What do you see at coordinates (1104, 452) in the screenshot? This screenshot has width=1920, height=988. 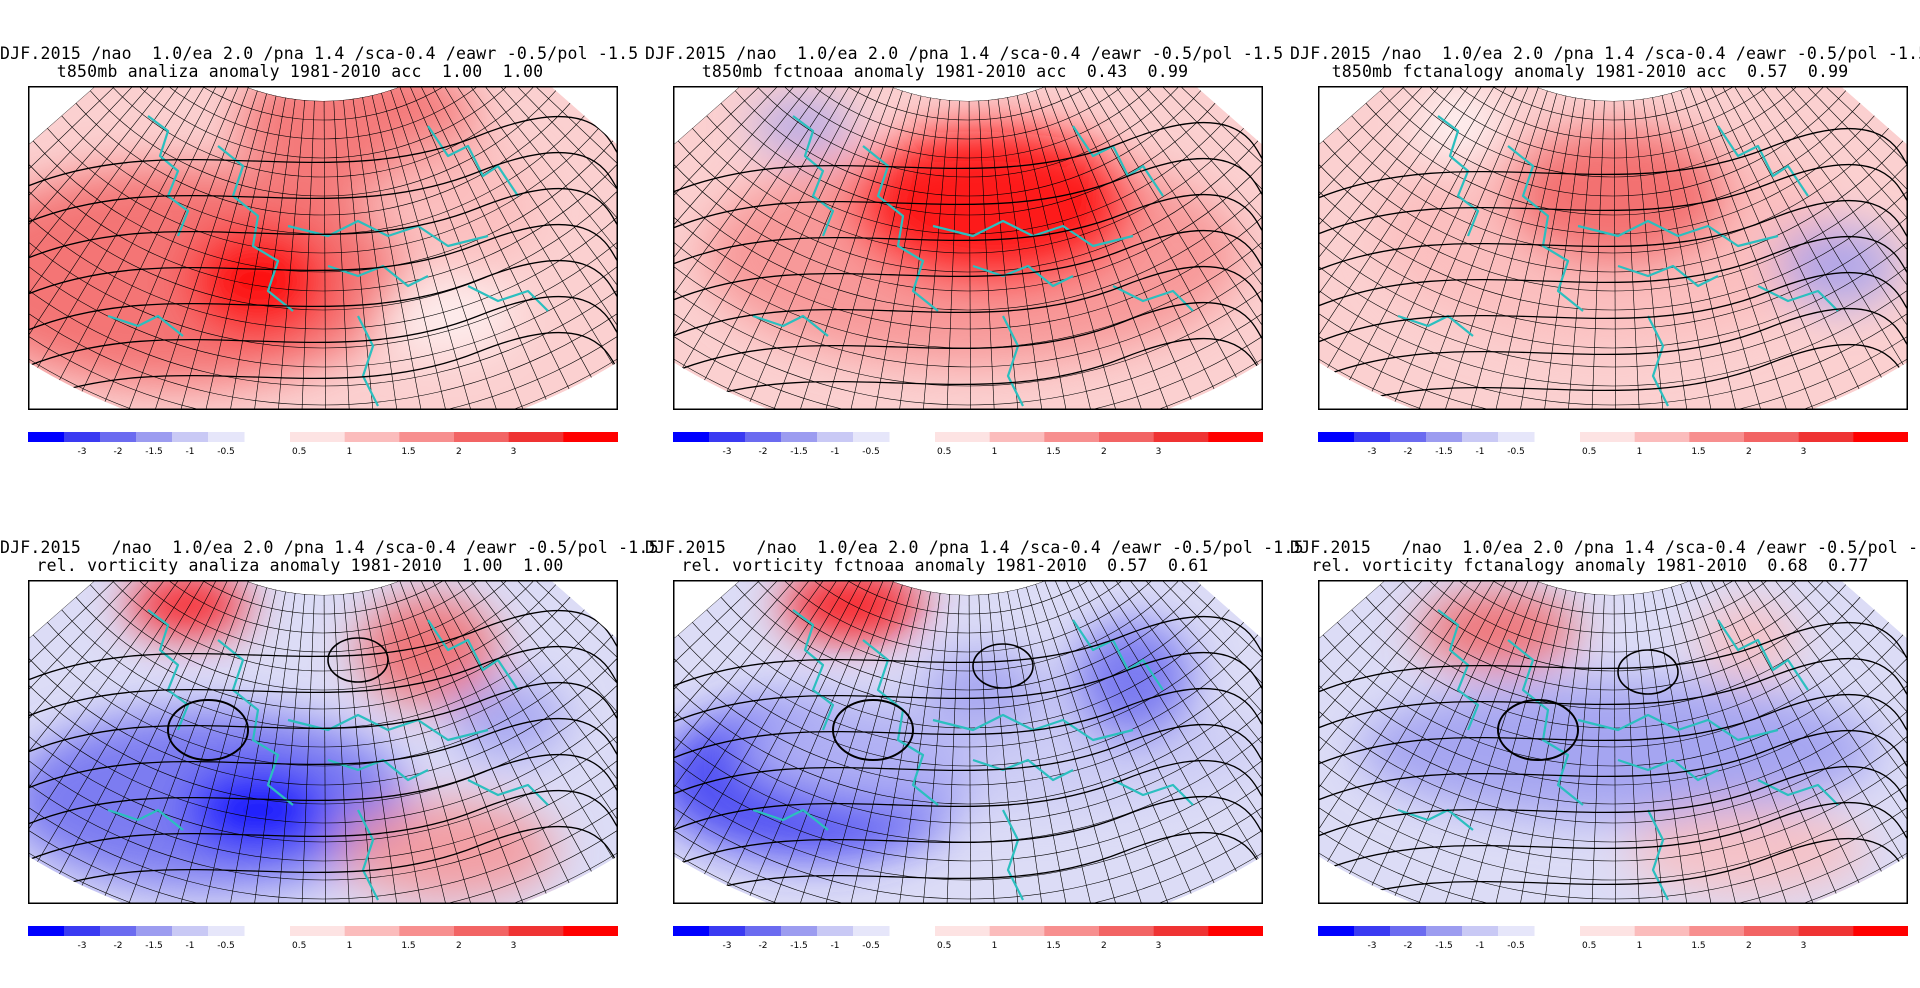 I see `colorbar-label: 2` at bounding box center [1104, 452].